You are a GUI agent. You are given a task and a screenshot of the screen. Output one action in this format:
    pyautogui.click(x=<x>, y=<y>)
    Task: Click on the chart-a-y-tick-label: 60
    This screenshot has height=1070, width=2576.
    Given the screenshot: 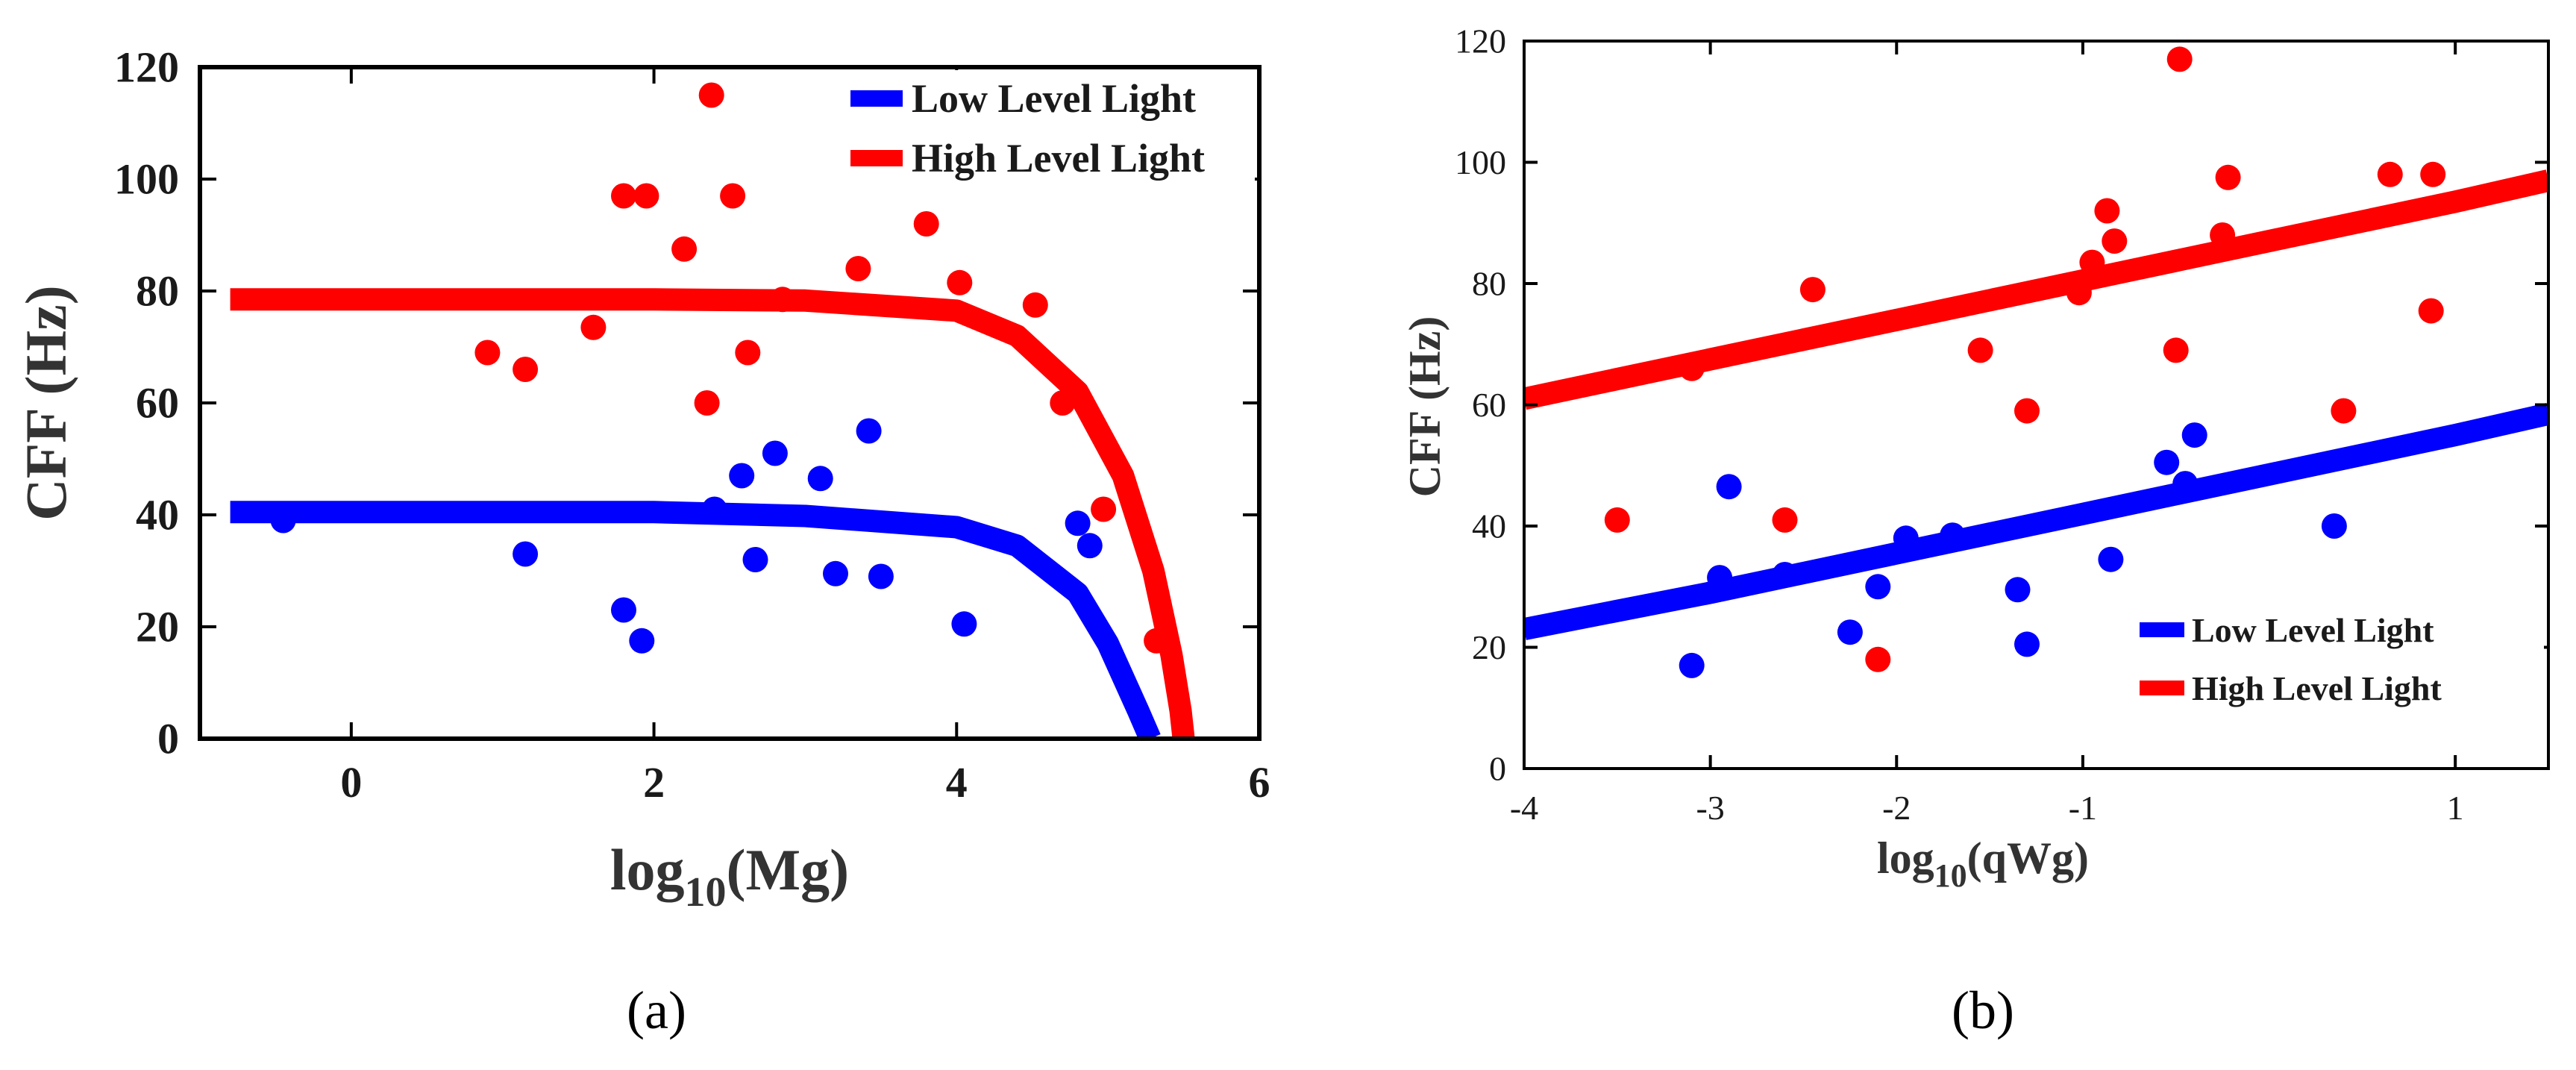 What is the action you would take?
    pyautogui.click(x=157, y=403)
    